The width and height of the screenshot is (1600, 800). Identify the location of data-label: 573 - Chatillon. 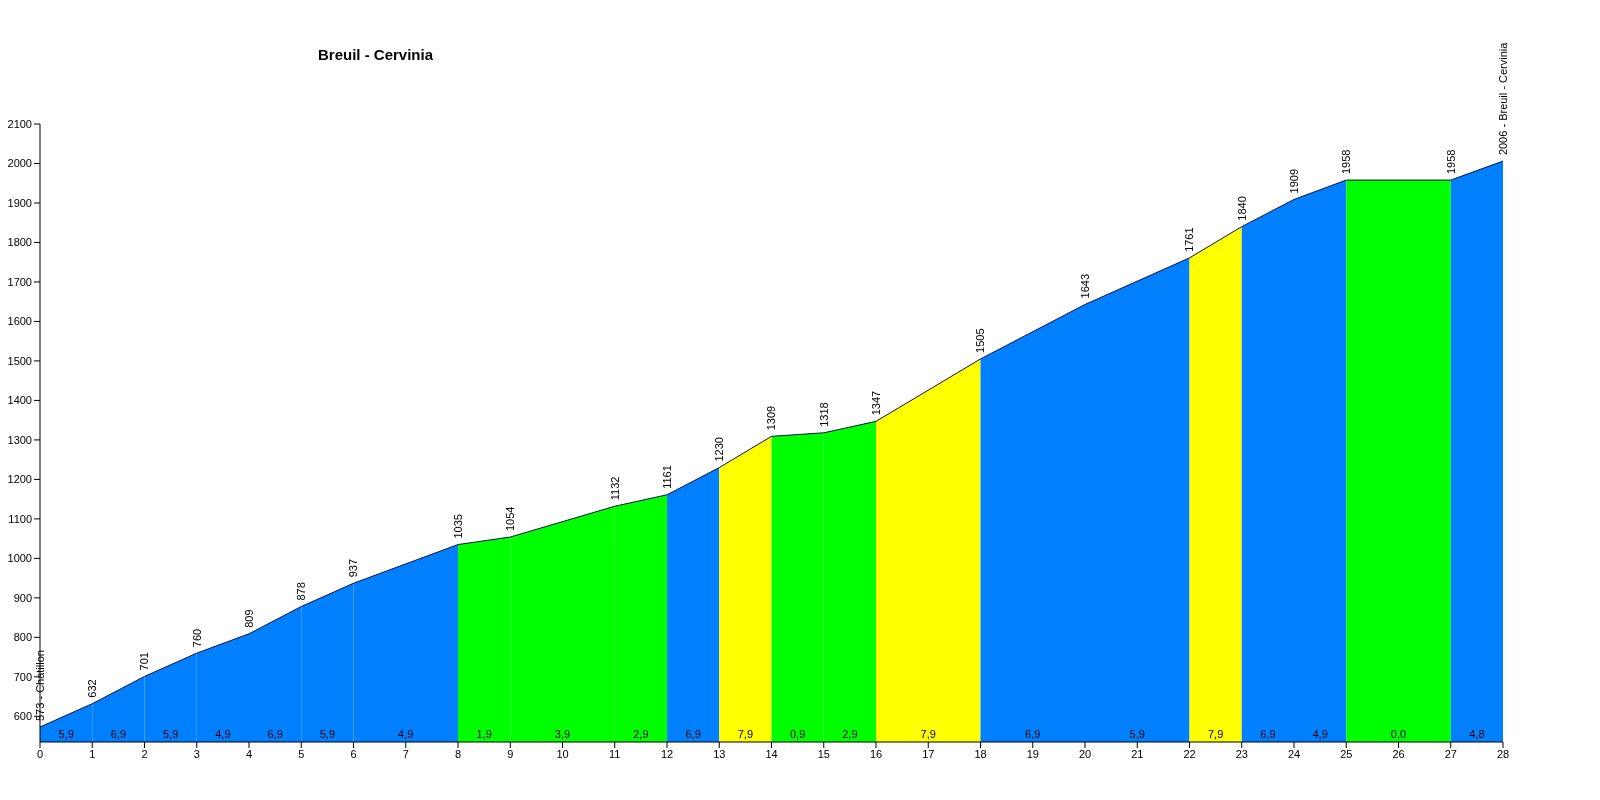
(40, 685).